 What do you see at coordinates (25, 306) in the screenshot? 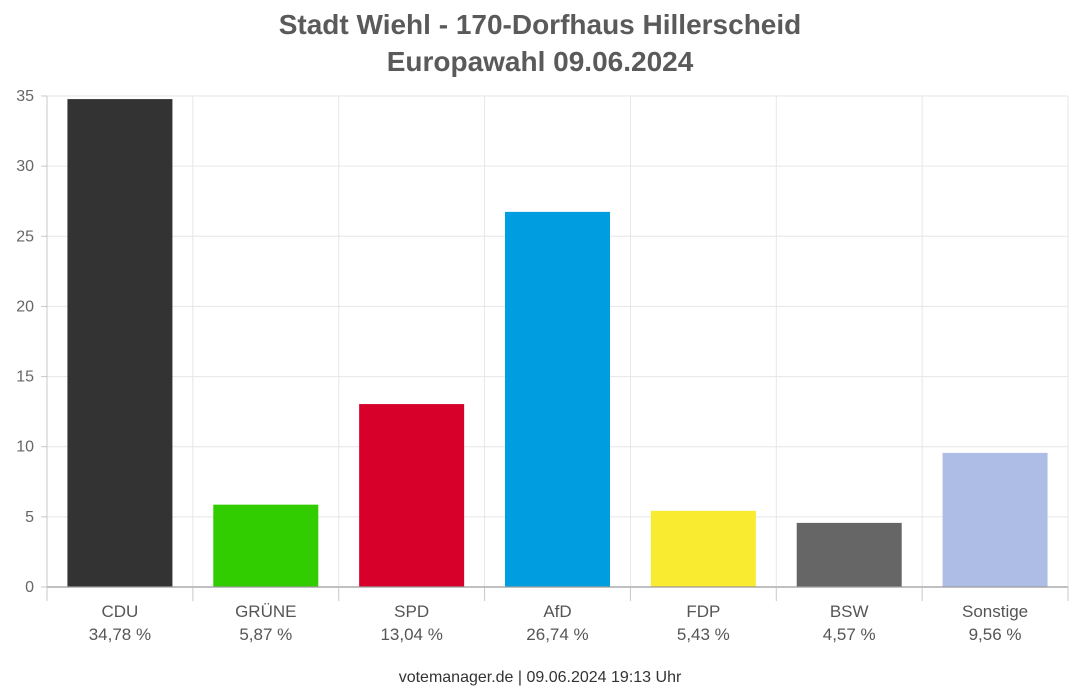
I see `y-tick-label: 20` at bounding box center [25, 306].